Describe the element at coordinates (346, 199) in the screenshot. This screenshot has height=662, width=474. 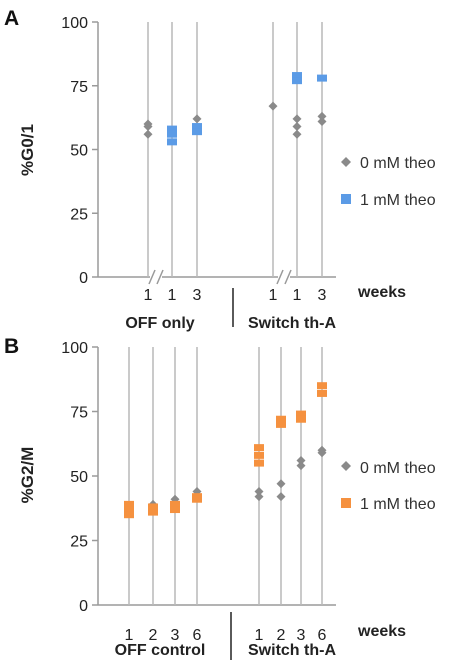
I see `panel-a-legend-marker-1mm` at that location.